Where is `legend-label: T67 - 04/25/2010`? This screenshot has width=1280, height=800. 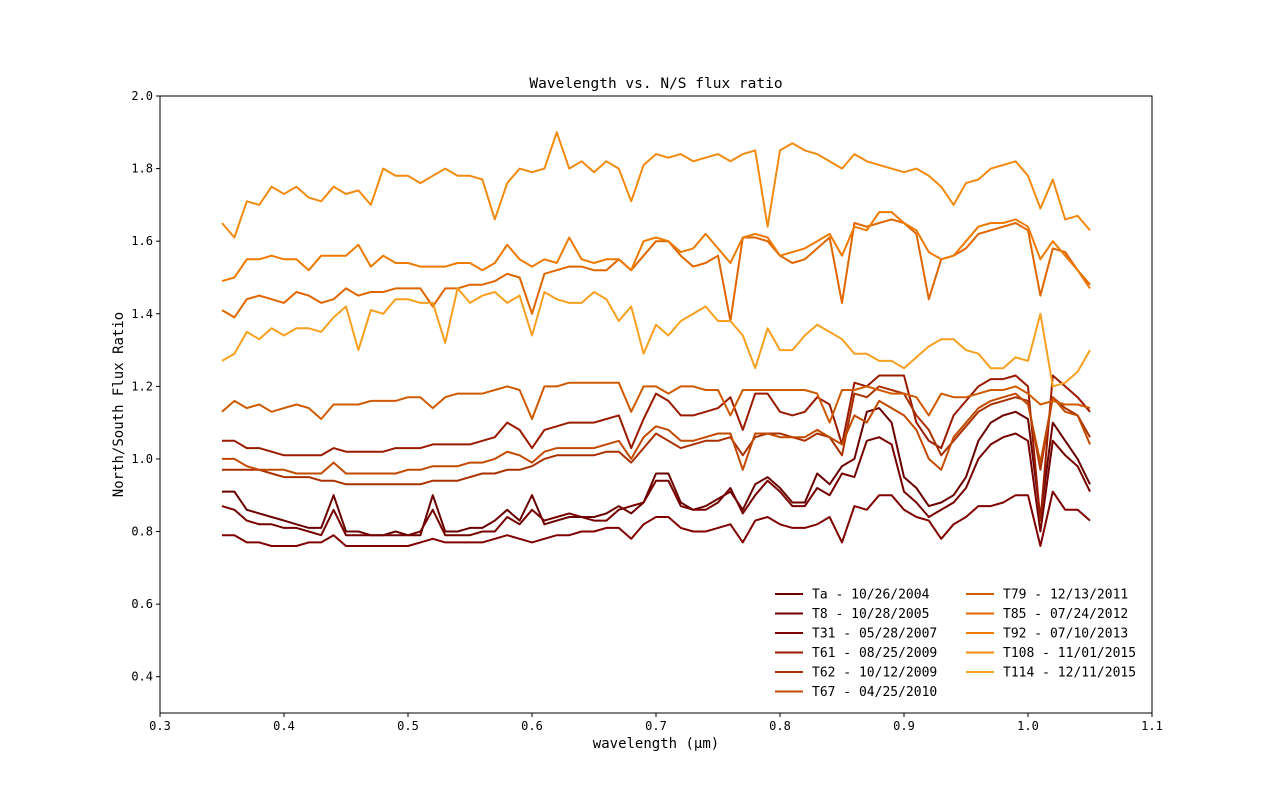
legend-label: T67 - 04/25/2010 is located at coordinates (874, 692).